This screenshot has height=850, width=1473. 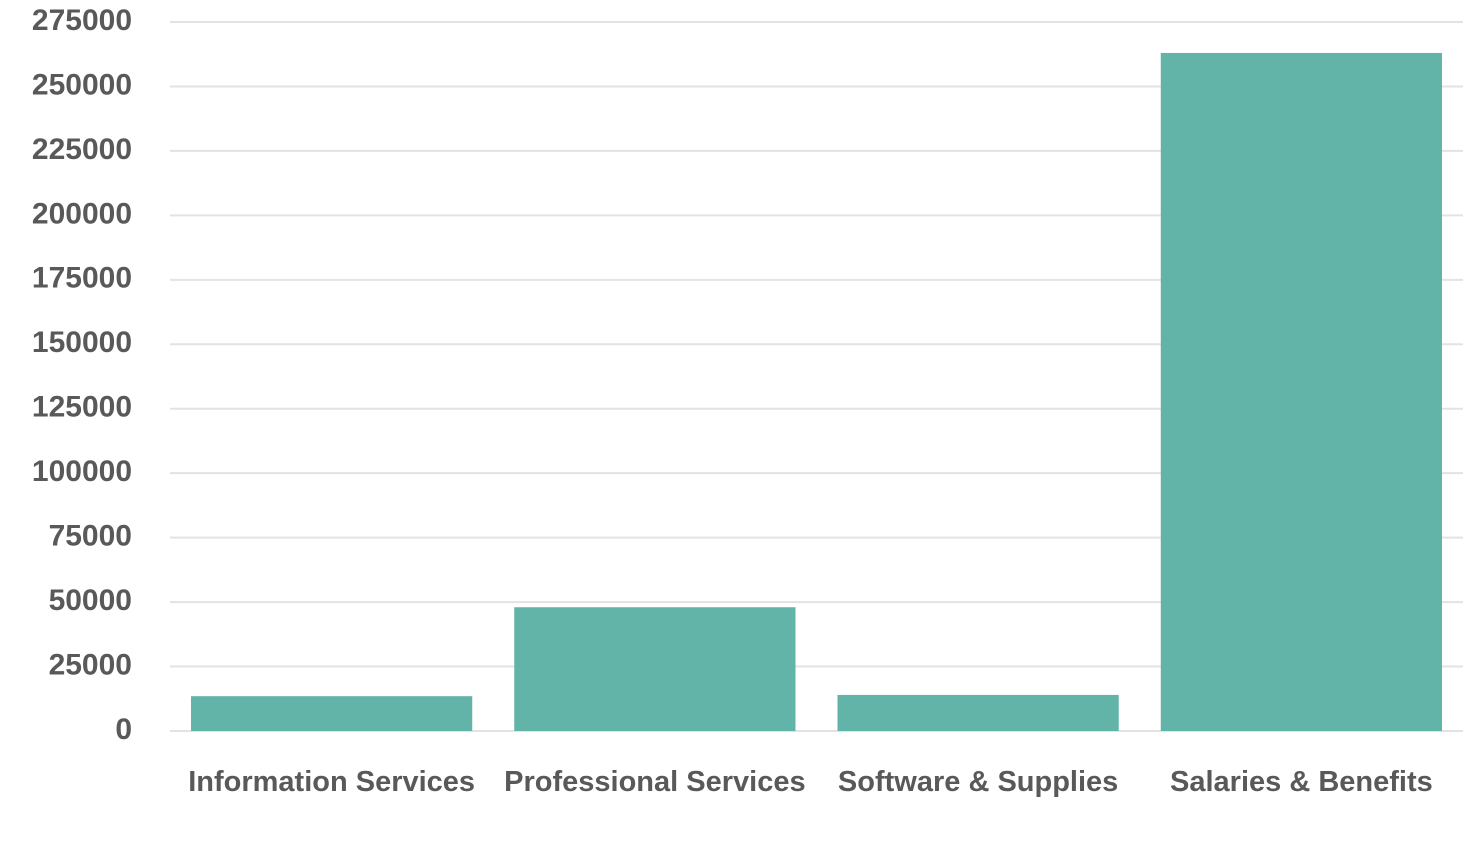 I want to click on y-tick-label: 25000, so click(x=90, y=664).